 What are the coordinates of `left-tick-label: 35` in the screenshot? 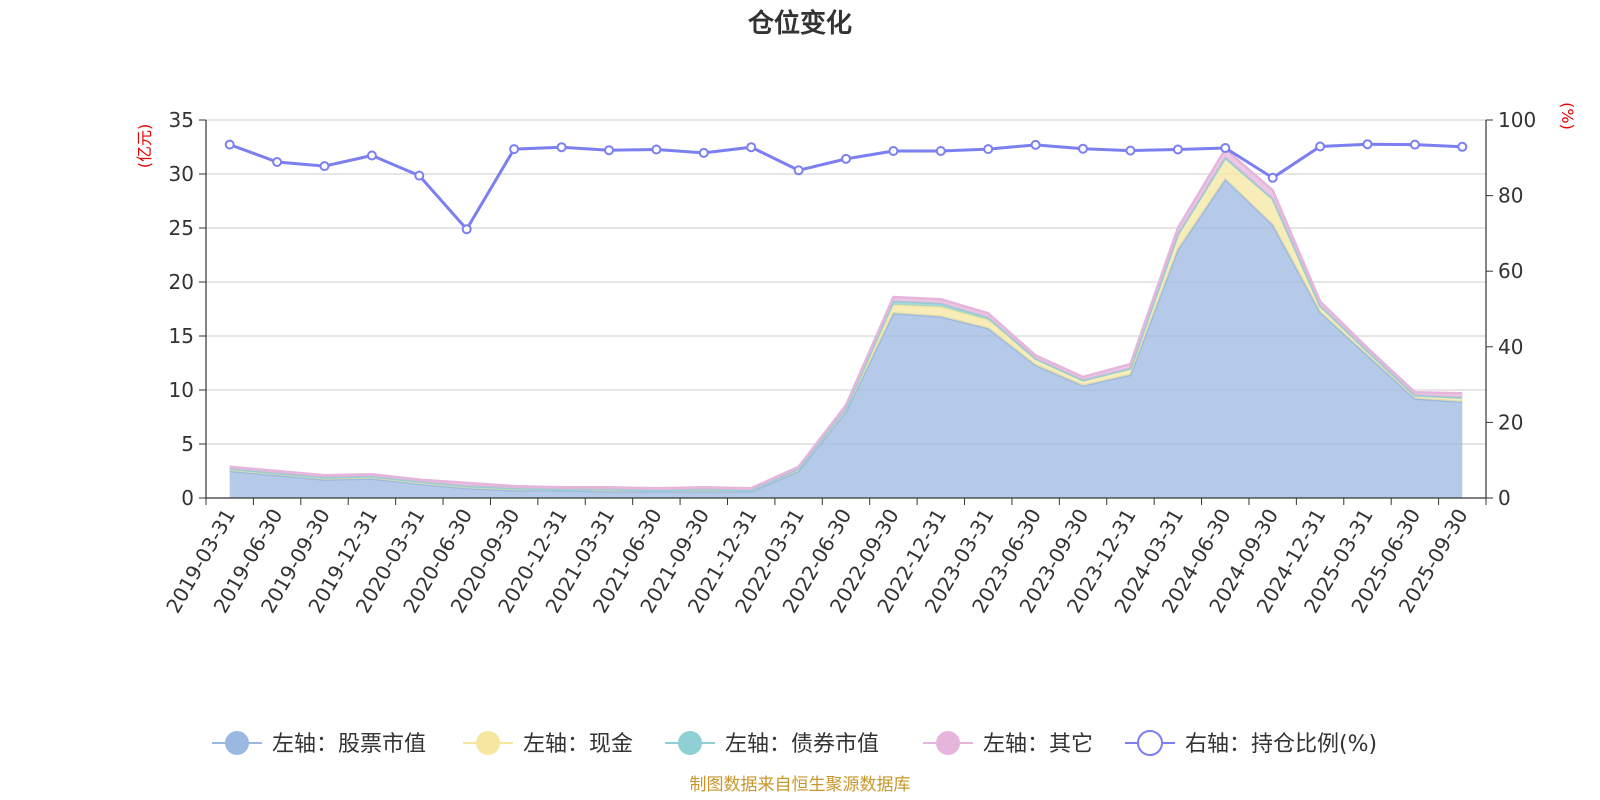 It's located at (181, 120).